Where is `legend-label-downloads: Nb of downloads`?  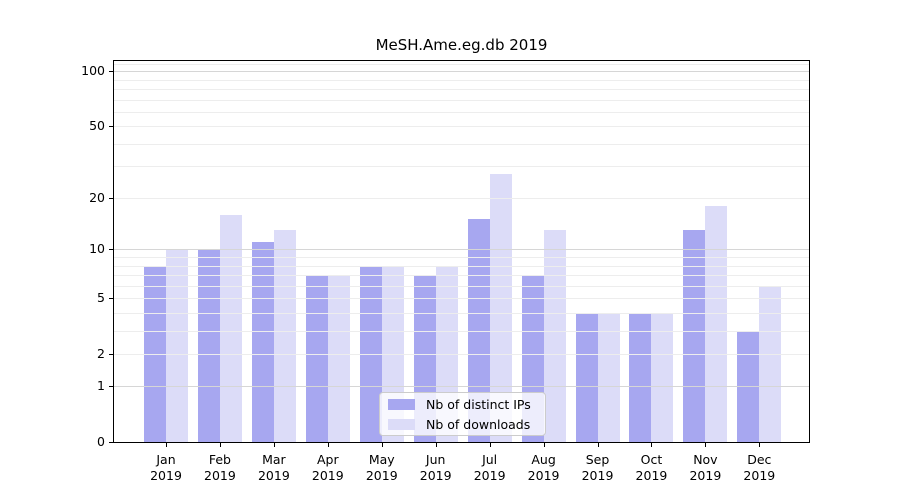
legend-label-downloads: Nb of downloads is located at coordinates (478, 424).